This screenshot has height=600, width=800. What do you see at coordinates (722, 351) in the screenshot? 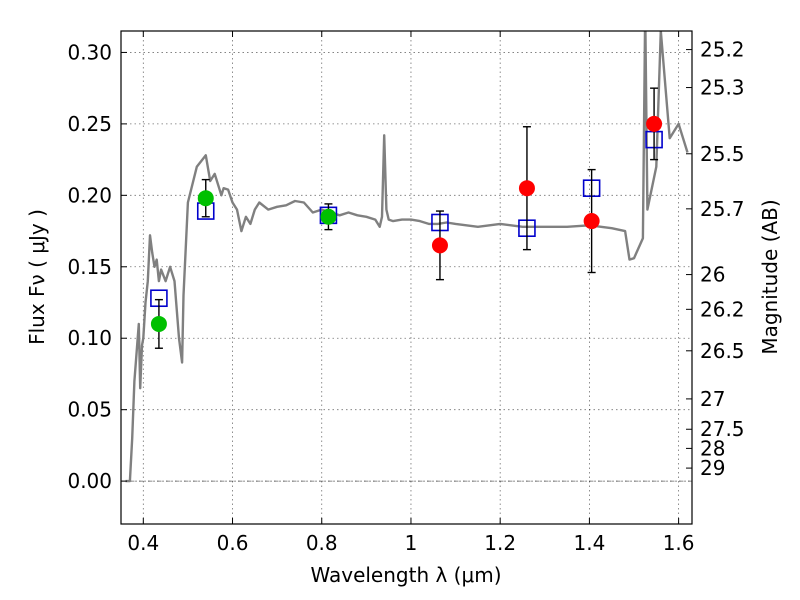
I see `right-tick-label: 26.5` at bounding box center [722, 351].